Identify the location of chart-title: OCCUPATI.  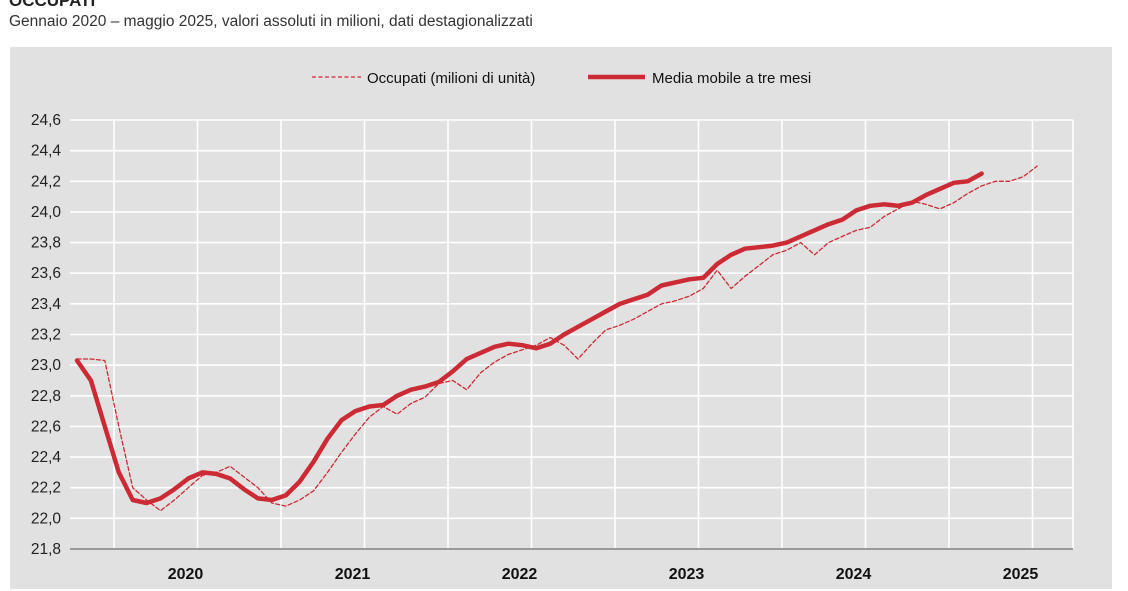
(52, 5).